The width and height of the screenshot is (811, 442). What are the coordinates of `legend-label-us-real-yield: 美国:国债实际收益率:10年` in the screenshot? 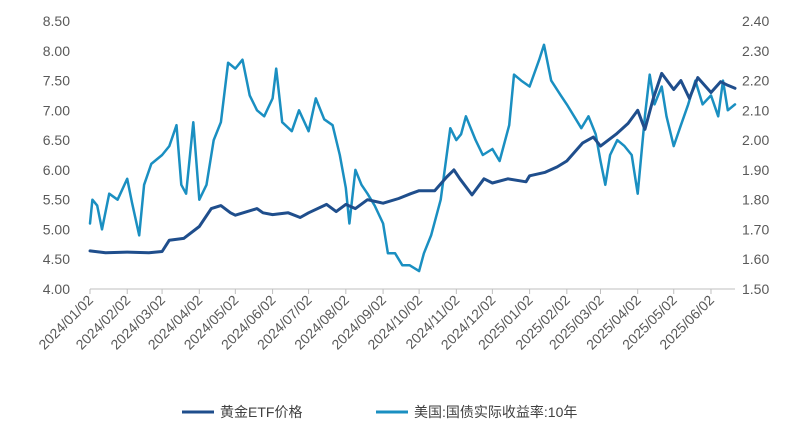 It's located at (495, 412).